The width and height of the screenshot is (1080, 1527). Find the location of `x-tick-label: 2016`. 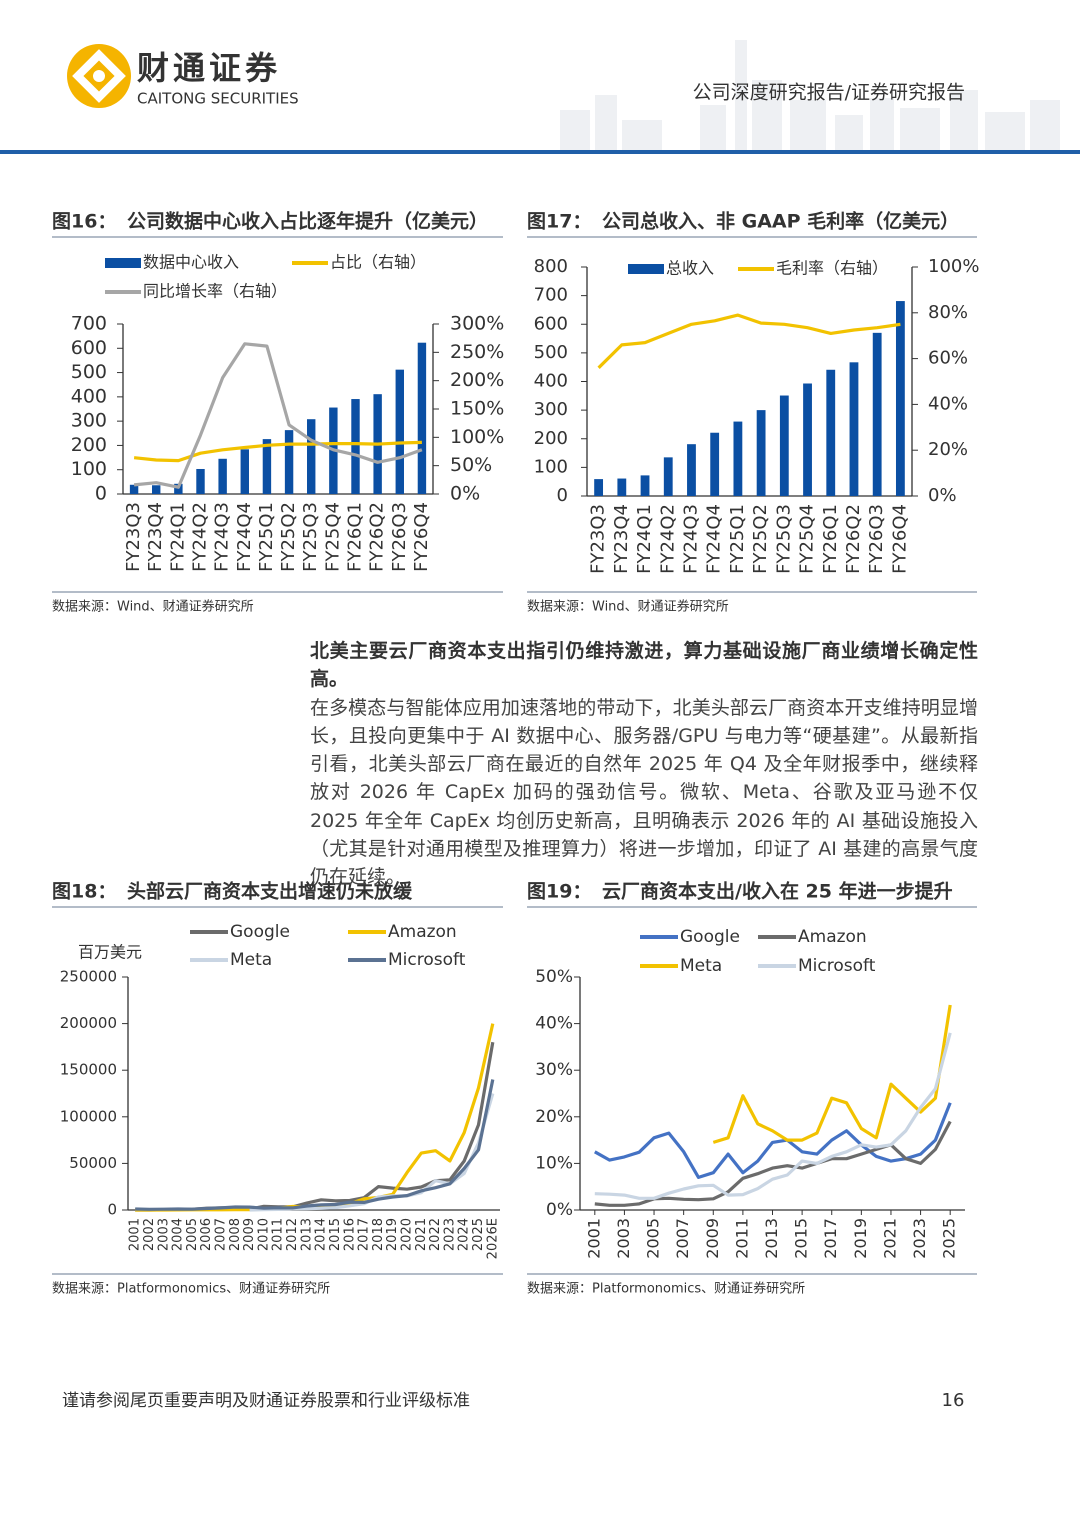

x-tick-label: 2016 is located at coordinates (349, 1234).